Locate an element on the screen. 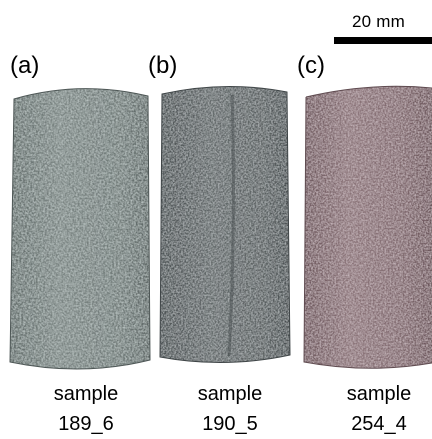 This screenshot has height=439, width=432. caption-sample-c: sample 254_4 is located at coordinates (379, 409).